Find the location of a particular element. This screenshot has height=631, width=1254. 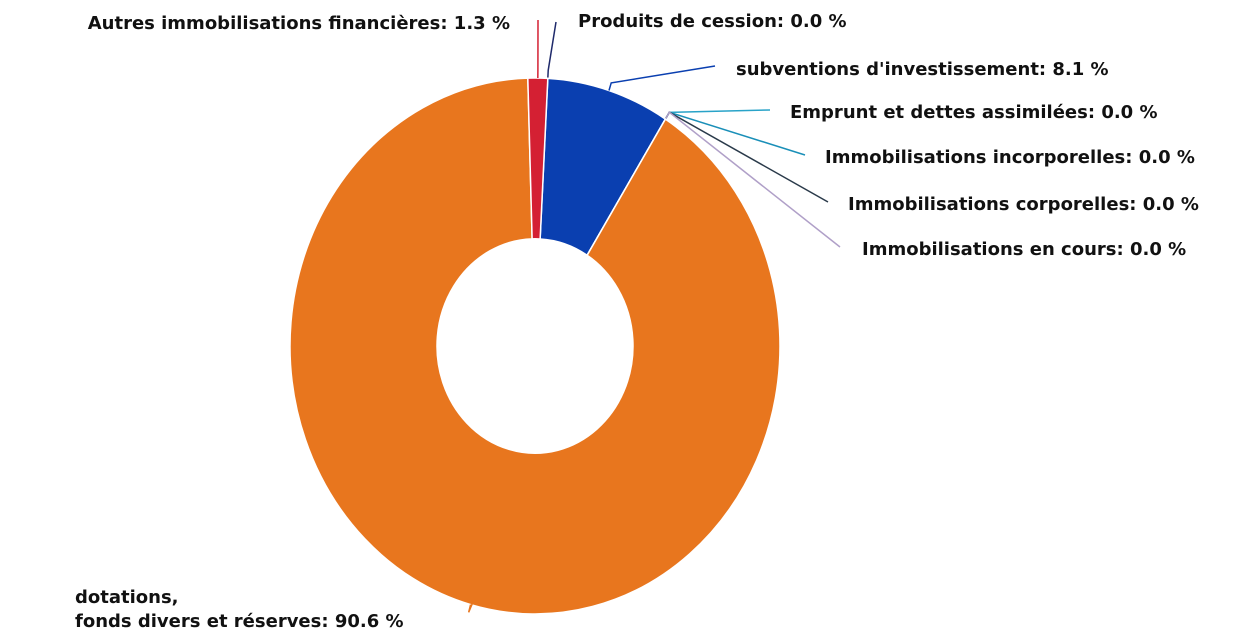

label-line: Produits de cession: 0.0 % is located at coordinates (712, 21).